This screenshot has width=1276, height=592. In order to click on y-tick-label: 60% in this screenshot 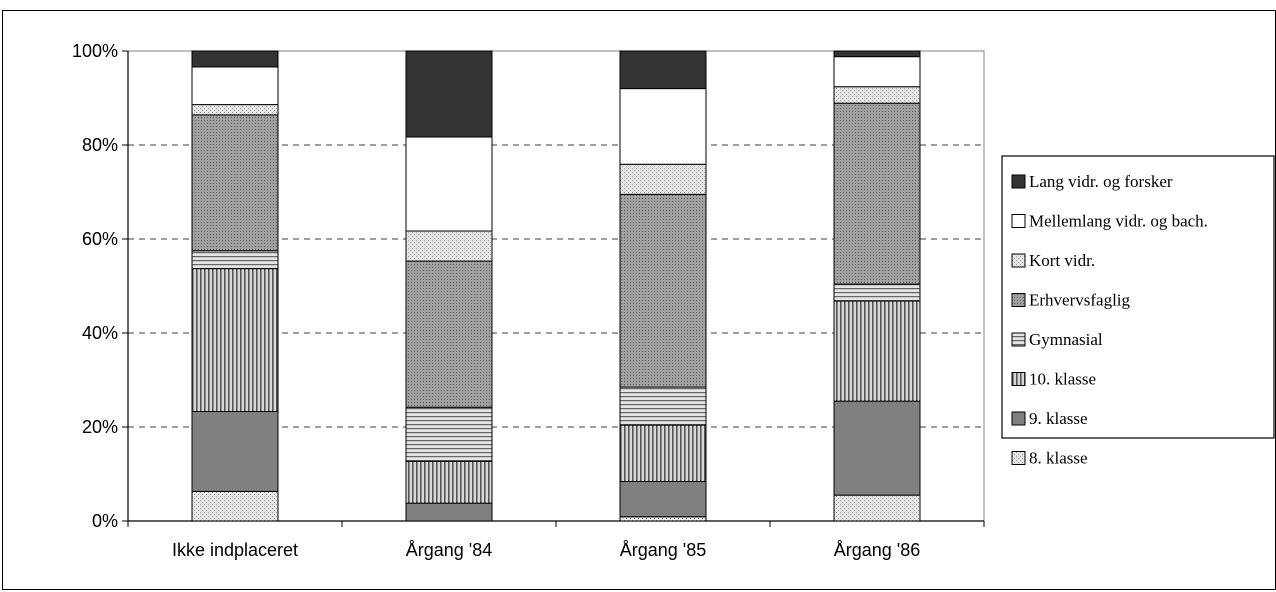, I will do `click(100, 239)`.